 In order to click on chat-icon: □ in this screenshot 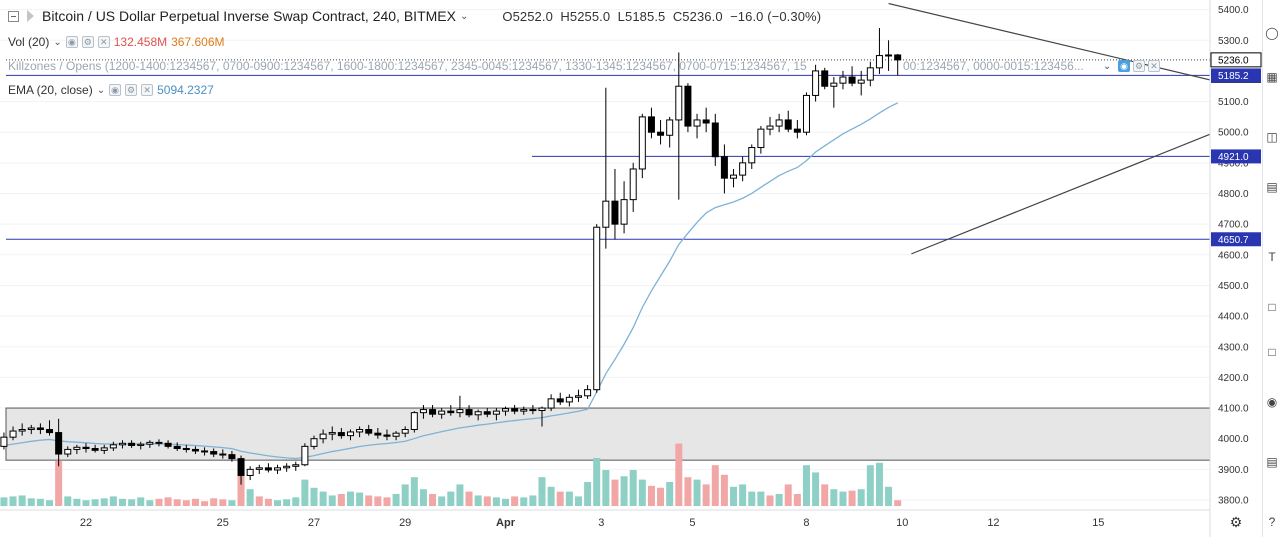, I will do `click(1272, 307)`.